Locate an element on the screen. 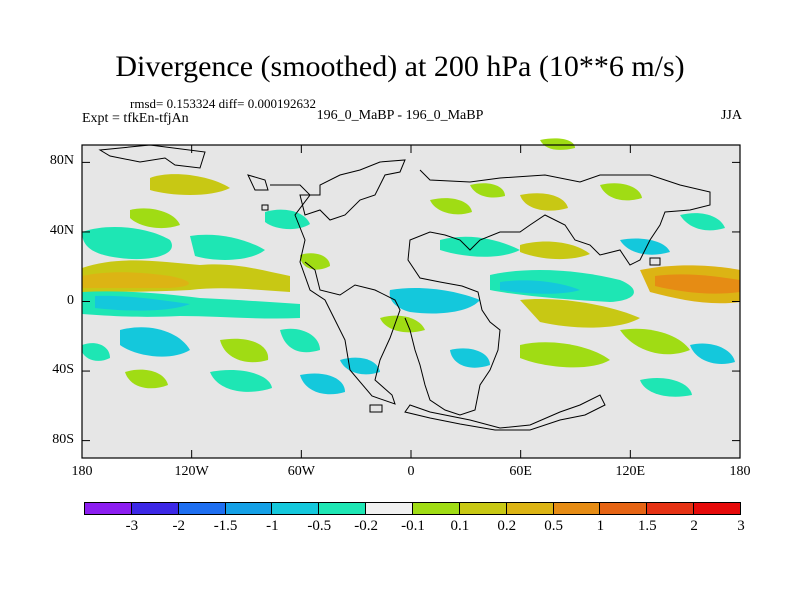 The height and width of the screenshot is (600, 800). colorbar-label: 0.2 is located at coordinates (507, 526).